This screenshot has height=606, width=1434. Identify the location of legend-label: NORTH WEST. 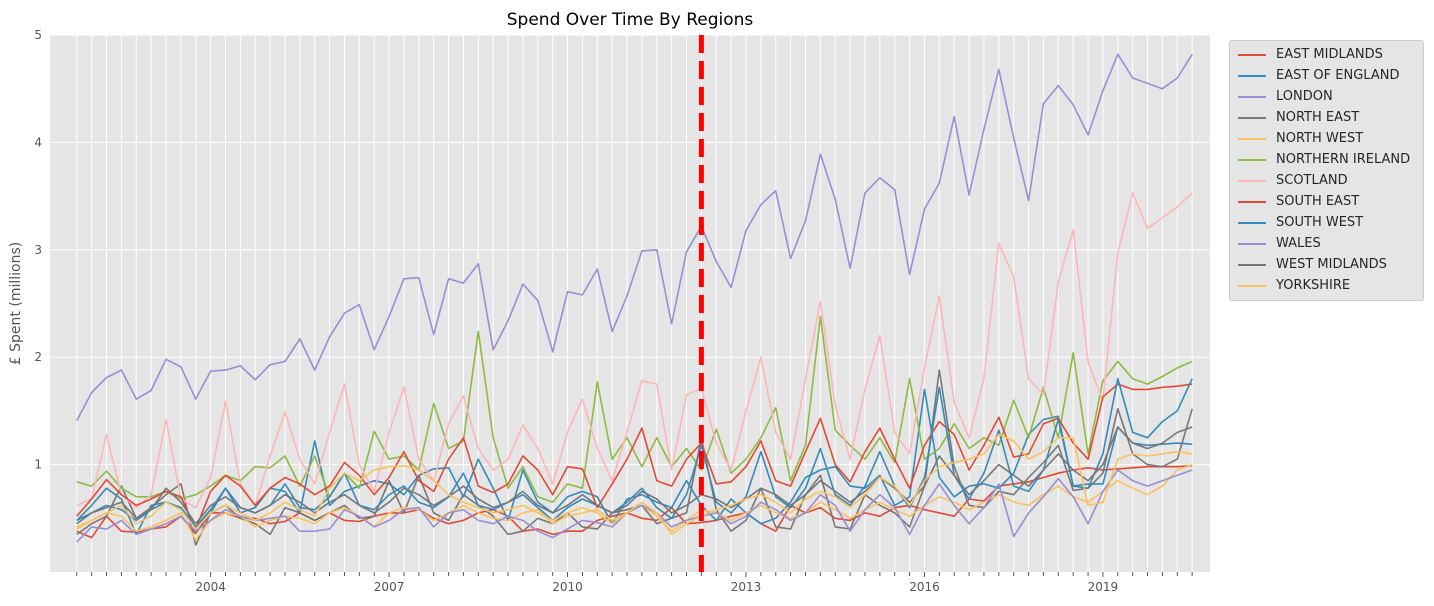
(1320, 138).